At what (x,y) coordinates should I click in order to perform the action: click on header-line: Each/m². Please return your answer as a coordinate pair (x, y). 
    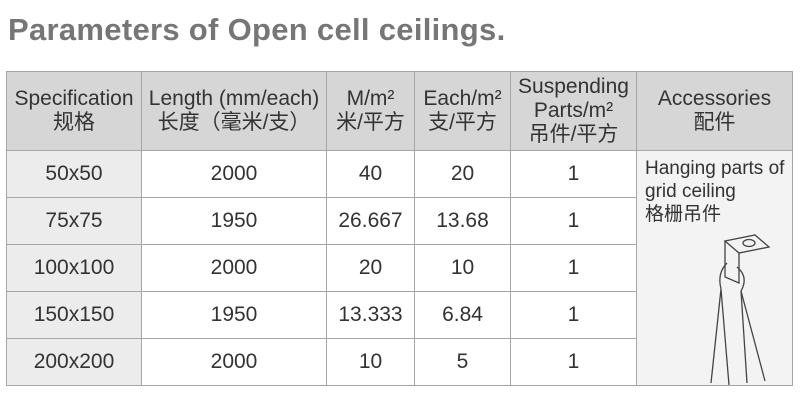
    Looking at the image, I should click on (462, 98).